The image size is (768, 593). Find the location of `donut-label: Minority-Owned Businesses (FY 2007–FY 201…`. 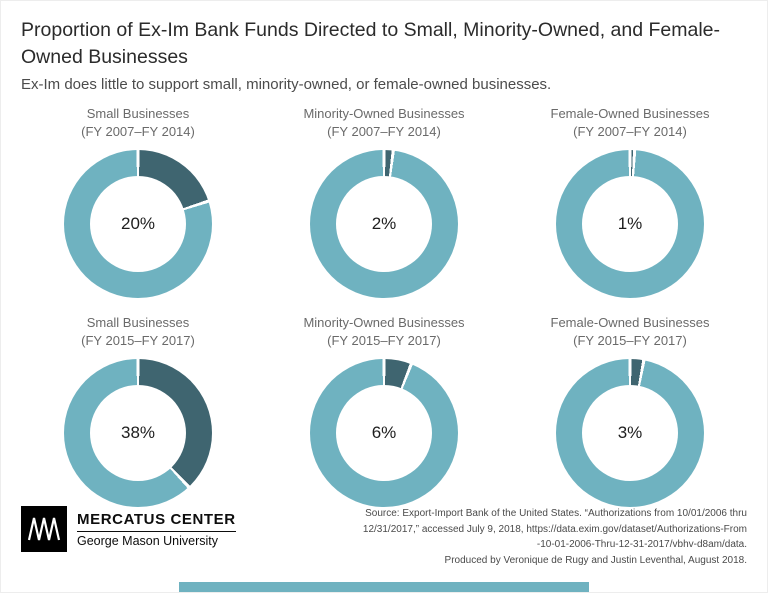

donut-label: Minority-Owned Businesses (FY 2007–FY 201… is located at coordinates (383, 123).